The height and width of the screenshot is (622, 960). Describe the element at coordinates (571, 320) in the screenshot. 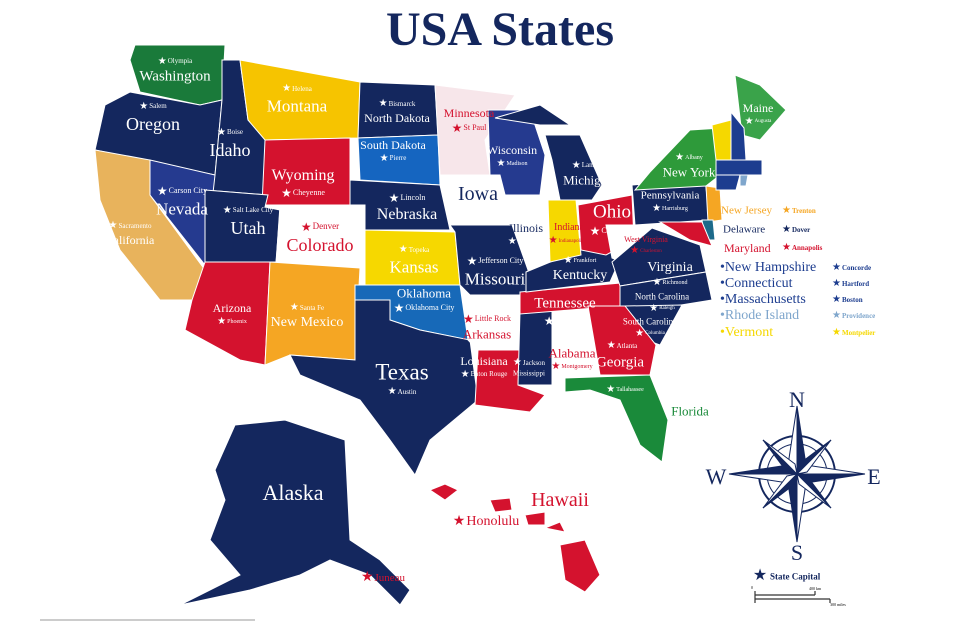

I see `capital-name-tennessee: Nashville` at that location.